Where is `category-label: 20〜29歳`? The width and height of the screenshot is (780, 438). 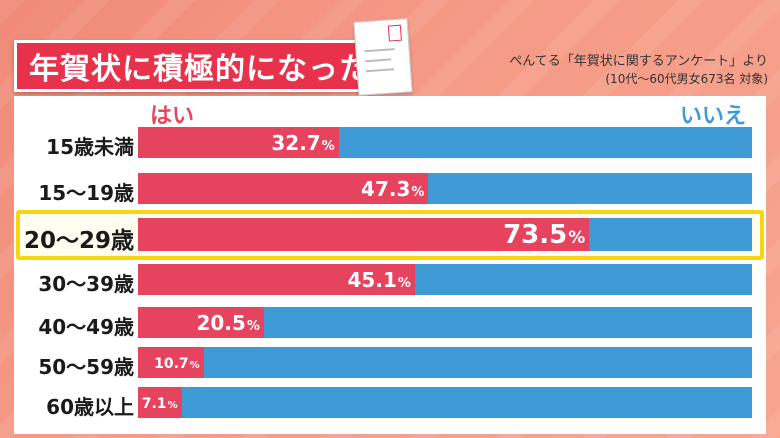
category-label: 20〜29歳 is located at coordinates (78, 240).